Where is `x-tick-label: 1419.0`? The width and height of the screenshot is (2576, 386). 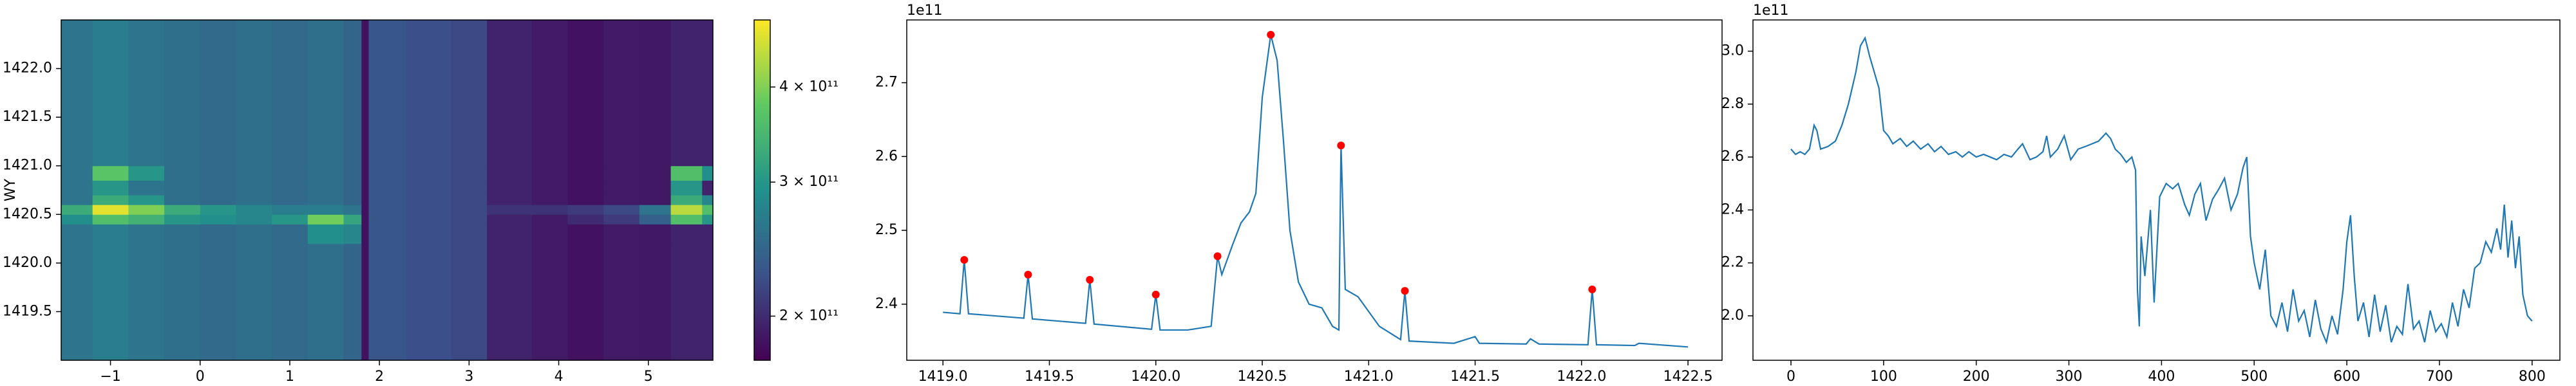
x-tick-label: 1419.0 is located at coordinates (943, 377).